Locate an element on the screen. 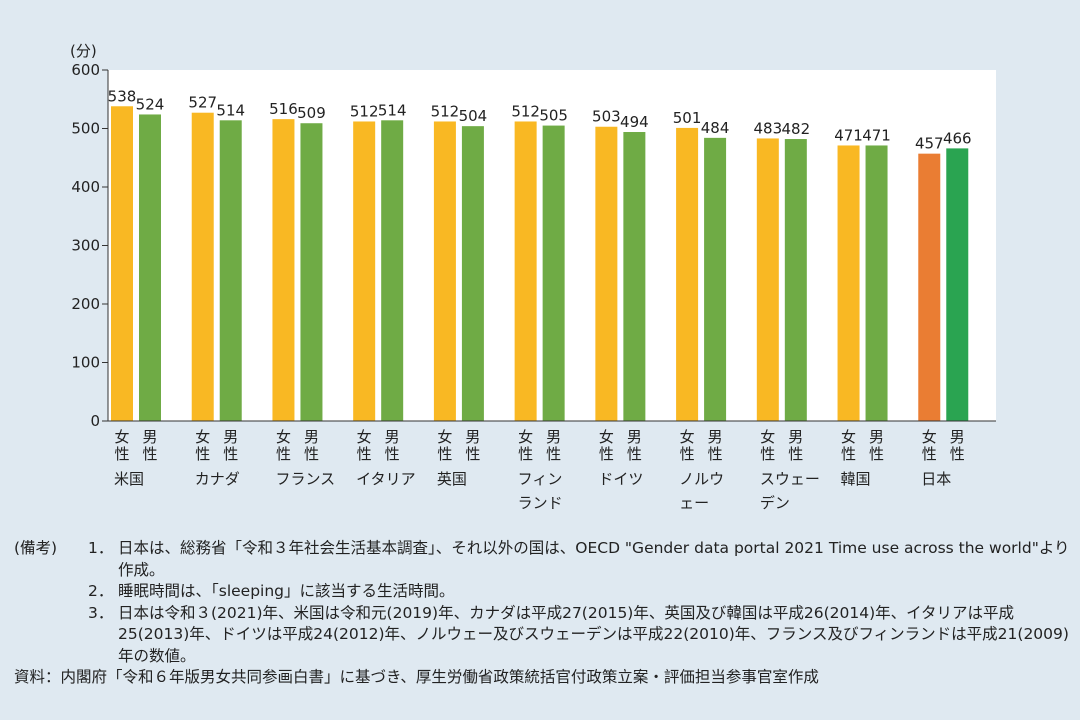  country-label: フランス is located at coordinates (305, 479).